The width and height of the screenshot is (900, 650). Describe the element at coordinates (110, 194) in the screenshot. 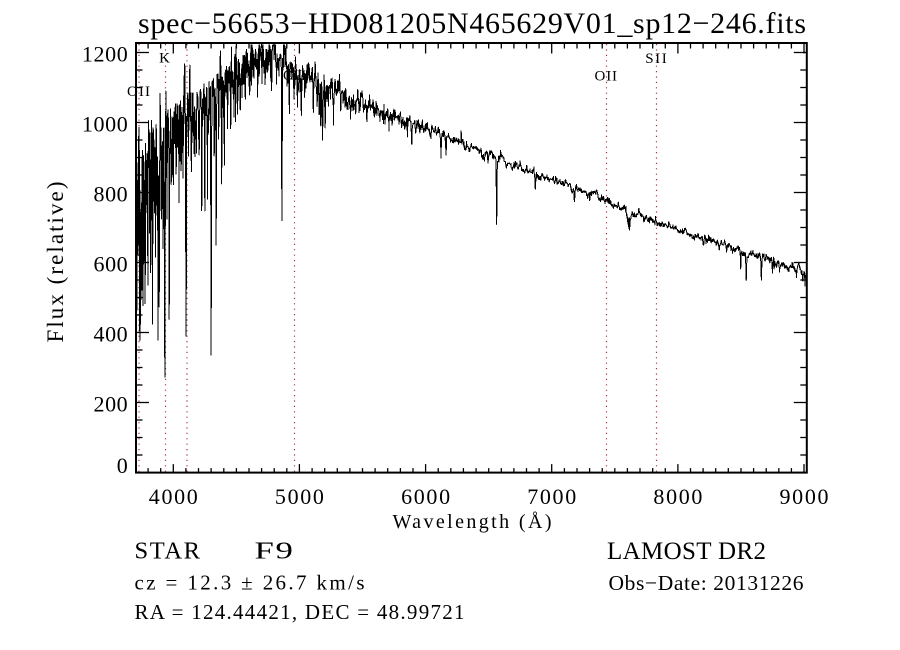

I see `svg-text: 800` at that location.